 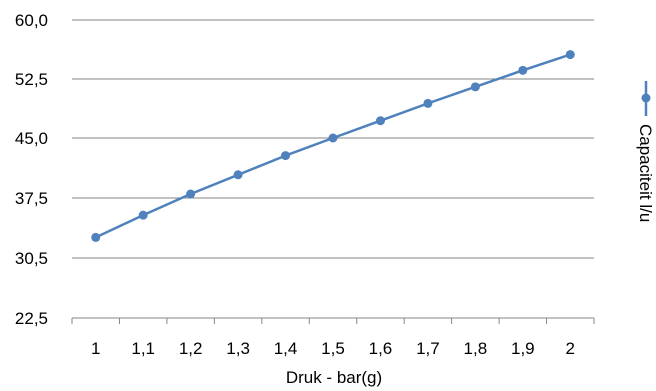 I want to click on x-tick-label: 1,9, so click(x=523, y=348).